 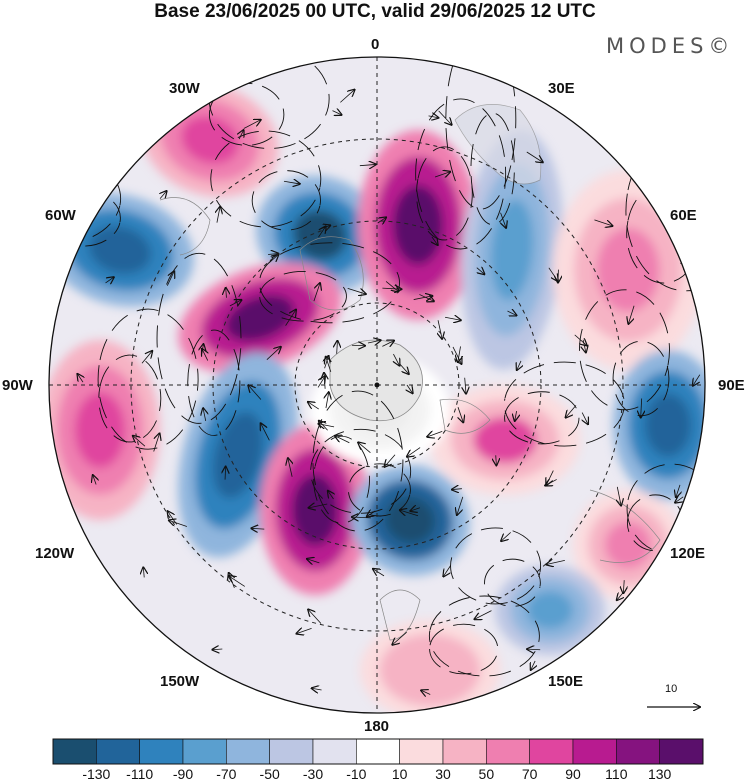 What do you see at coordinates (487, 774) in the screenshot?
I see `colorbar-tick-label: 50` at bounding box center [487, 774].